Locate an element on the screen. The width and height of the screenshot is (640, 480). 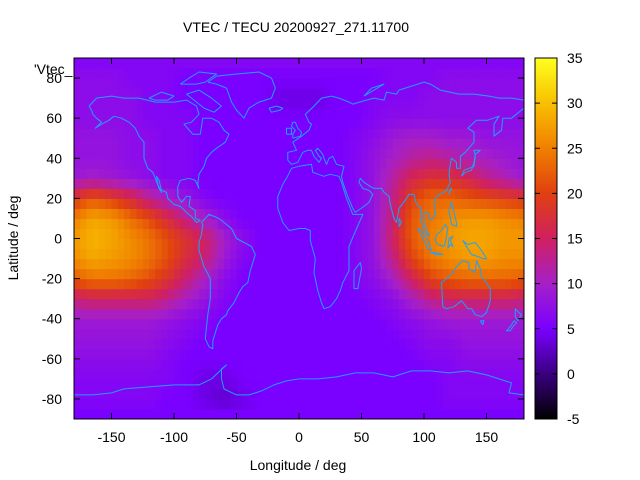
coastline-sri-lanka is located at coordinates (400, 222).